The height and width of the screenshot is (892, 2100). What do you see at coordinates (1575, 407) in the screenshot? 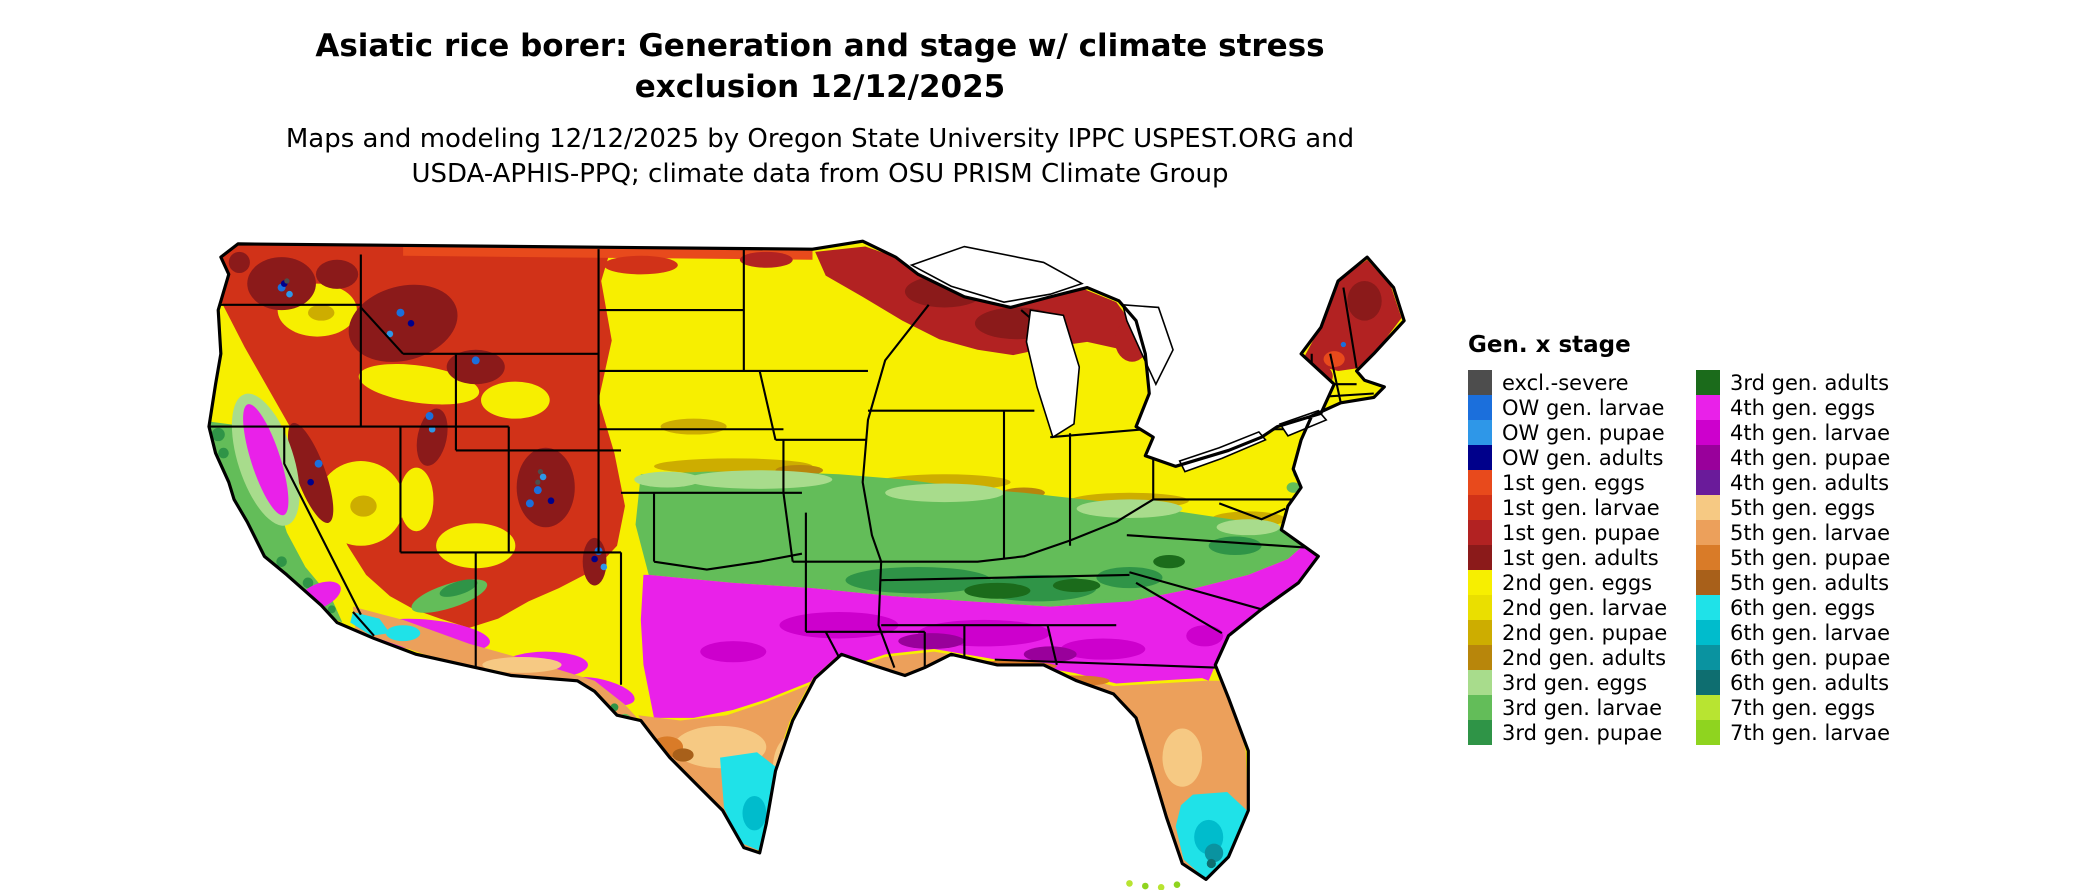
I see `legend-item: OW gen. larvae` at bounding box center [1575, 407].